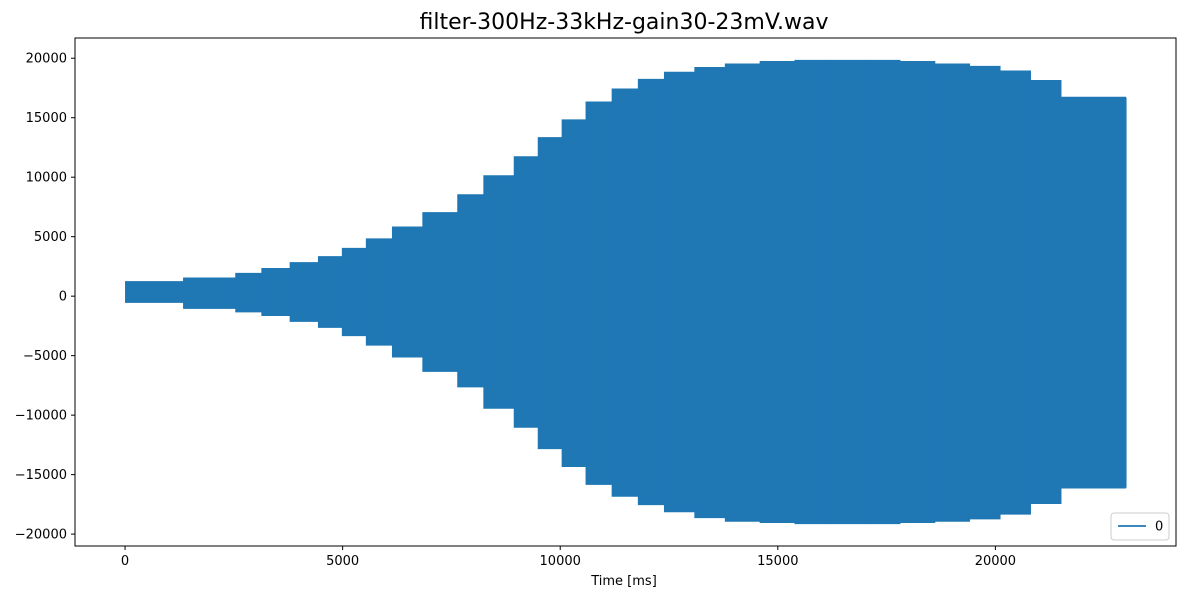  Describe the element at coordinates (1140, 526) in the screenshot. I see `legend: 0` at that location.